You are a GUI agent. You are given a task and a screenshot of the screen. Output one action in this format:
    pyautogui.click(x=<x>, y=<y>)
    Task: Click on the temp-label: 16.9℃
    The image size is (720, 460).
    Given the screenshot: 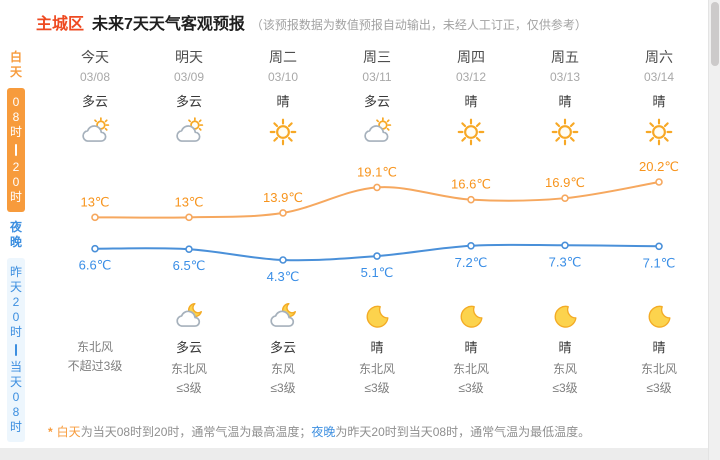 What is the action you would take?
    pyautogui.click(x=565, y=182)
    